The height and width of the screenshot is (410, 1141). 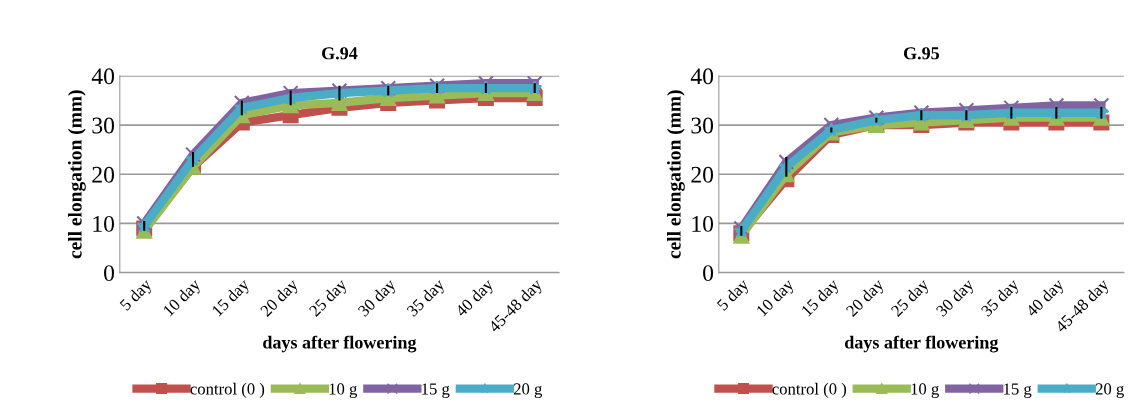 What do you see at coordinates (921, 53) in the screenshot?
I see `chart-title: G.95` at bounding box center [921, 53].